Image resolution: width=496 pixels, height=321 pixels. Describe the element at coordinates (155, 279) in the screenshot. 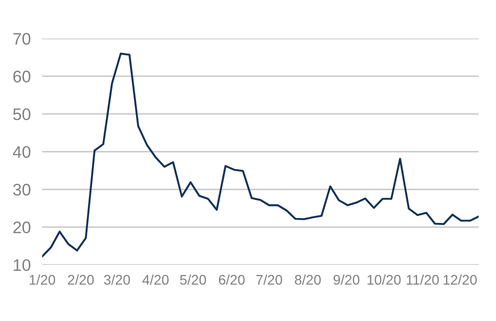

I see `x-tick-label: 4/20` at that location.